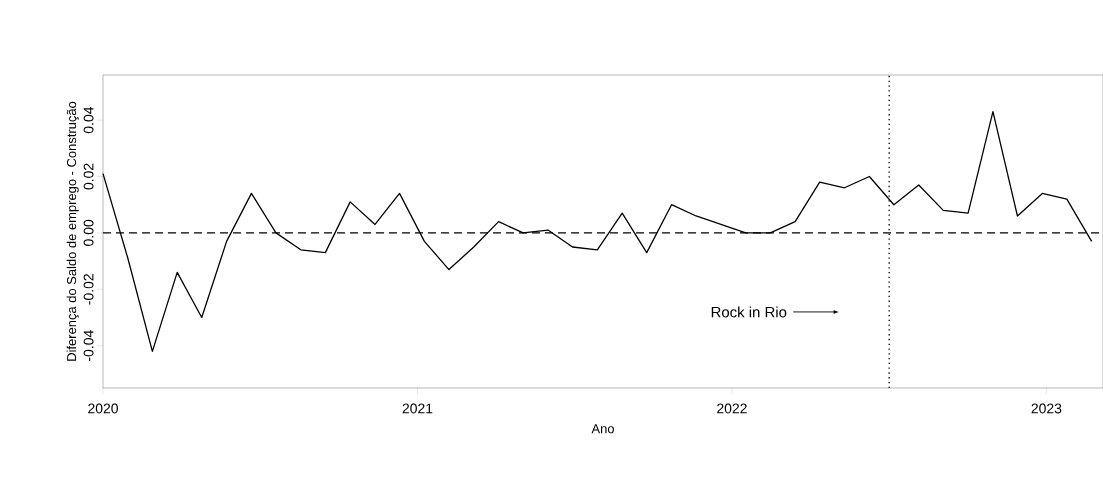  What do you see at coordinates (749, 312) in the screenshot?
I see `ref-line-label: Rock in Rio` at bounding box center [749, 312].